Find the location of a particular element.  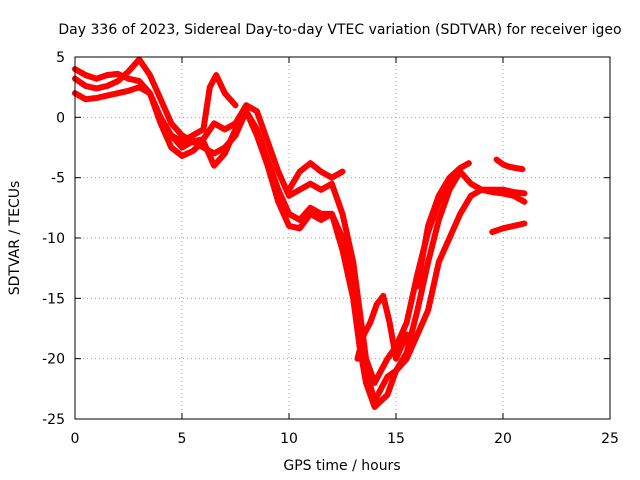

y-tick-label: -20 is located at coordinates (53, 360).